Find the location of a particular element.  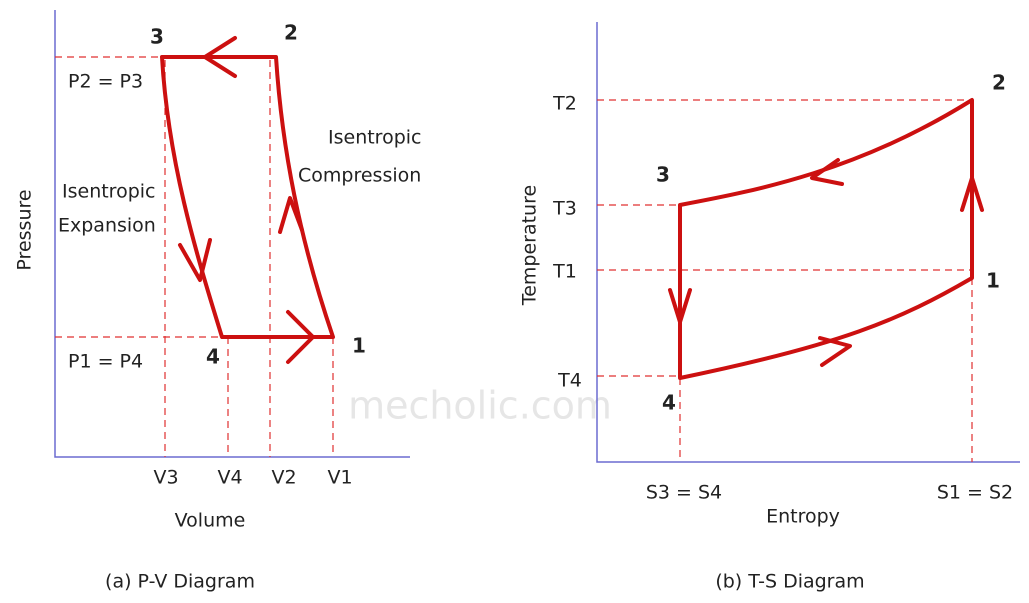

tick-label: V4 is located at coordinates (229, 478).